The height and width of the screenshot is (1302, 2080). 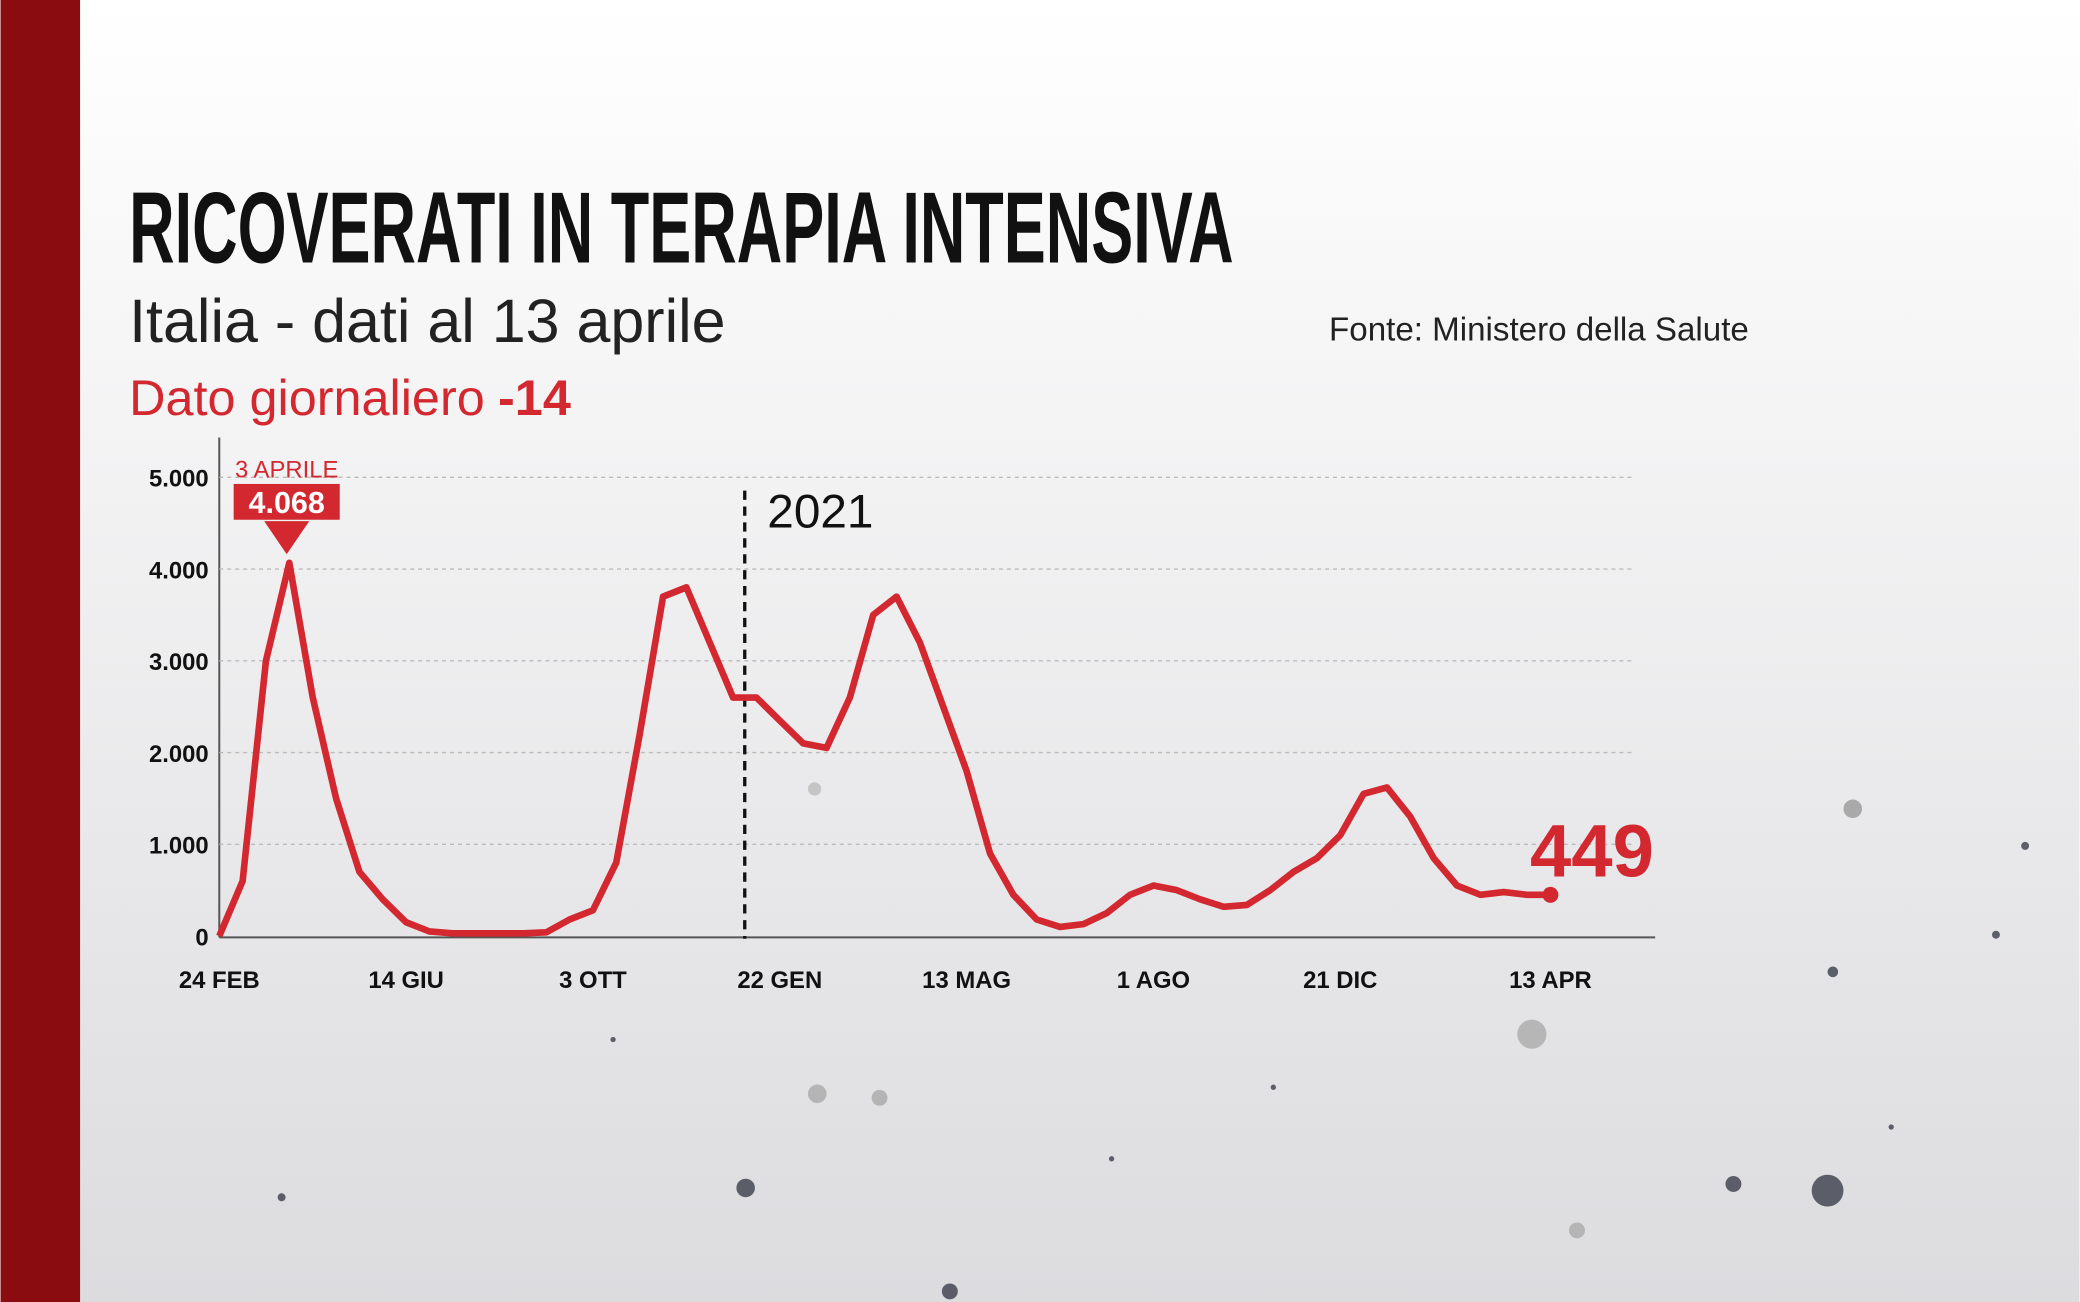 I want to click on subtitle: Italia - dati al 13 aprile, so click(x=427, y=321).